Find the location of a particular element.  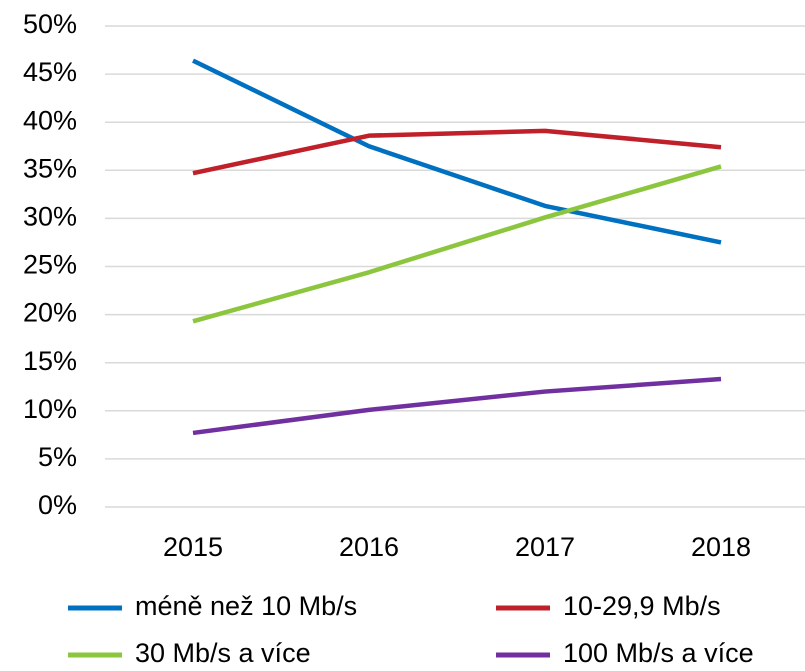

x-tick-label: 2015 is located at coordinates (193, 547).